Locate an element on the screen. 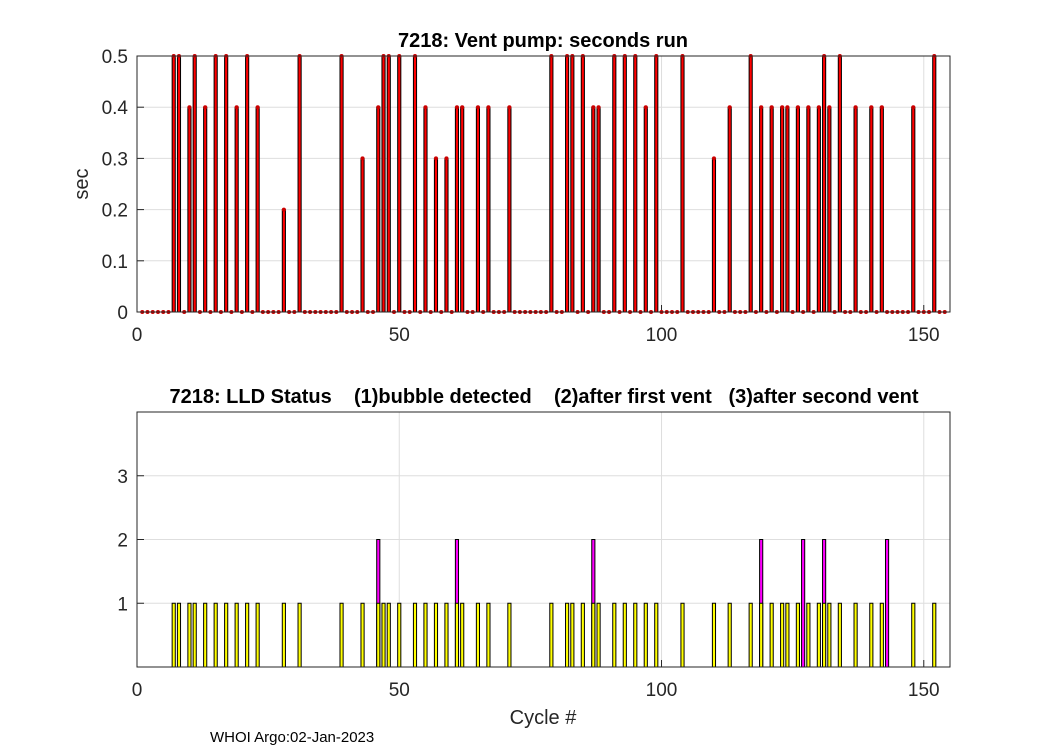 The width and height of the screenshot is (1050, 750). y-tick-label: 0 is located at coordinates (122, 313).